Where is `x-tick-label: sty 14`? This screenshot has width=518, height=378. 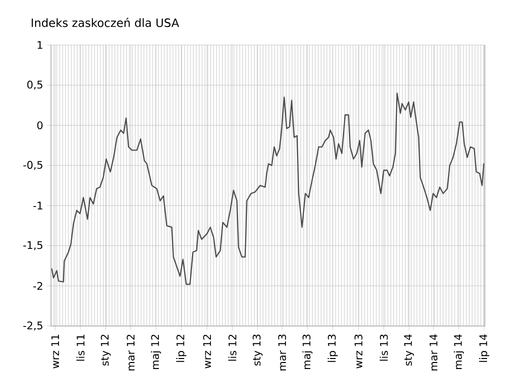
x-tick-label: sty 14 is located at coordinates (409, 350).